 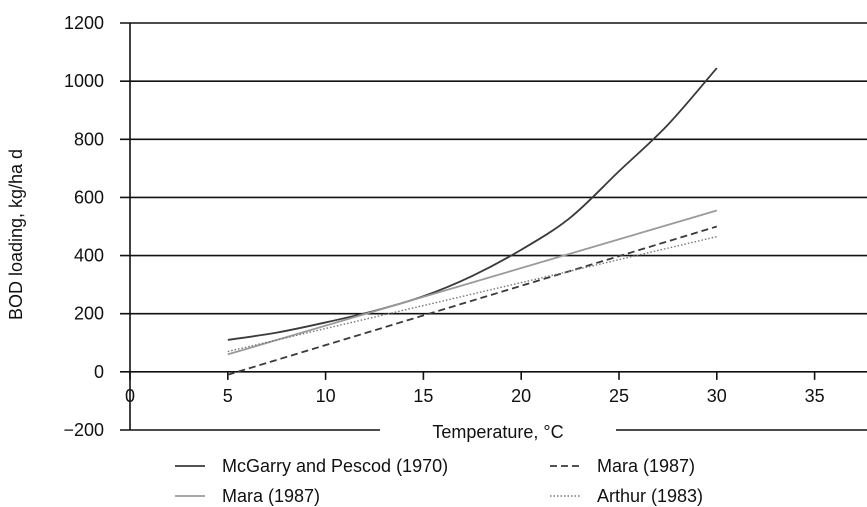 I want to click on y-tick-label: 400, so click(x=89, y=256).